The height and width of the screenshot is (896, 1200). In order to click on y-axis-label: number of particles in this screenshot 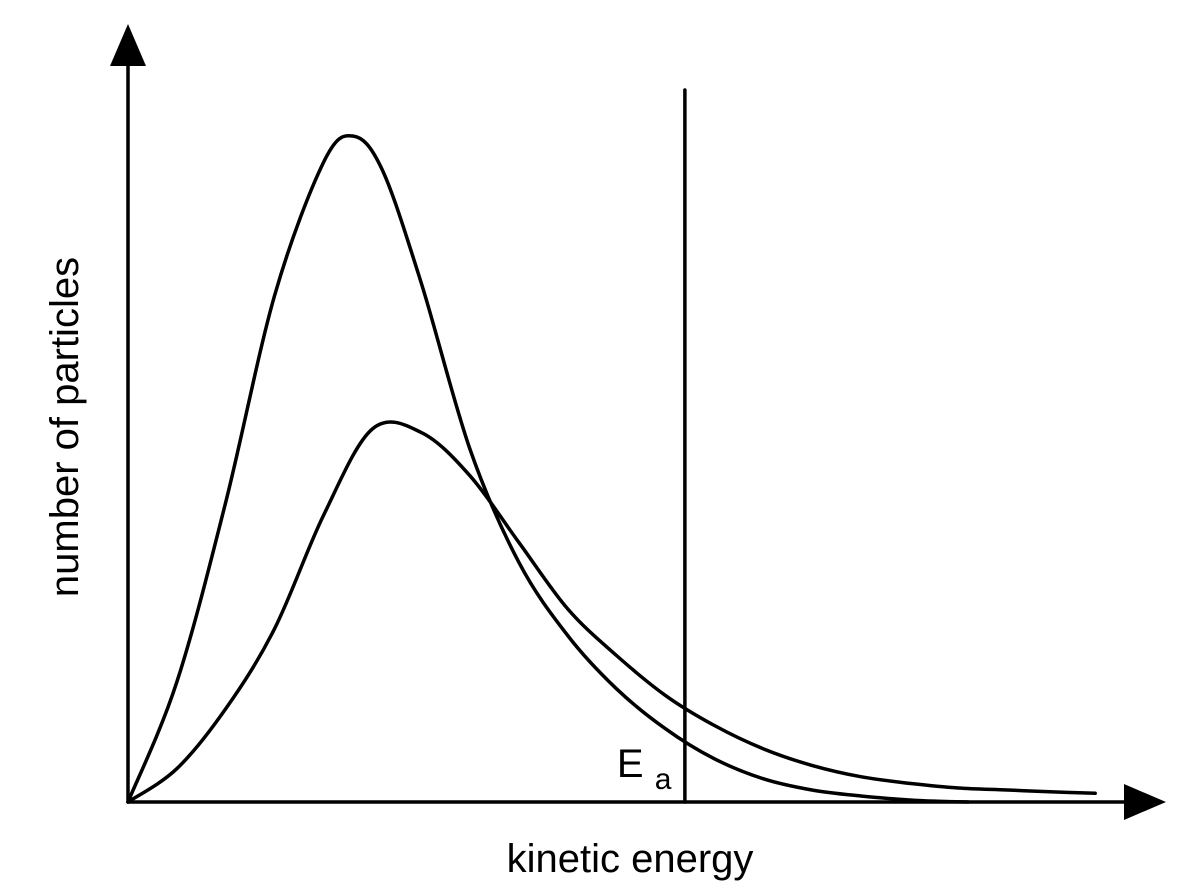, I will do `click(65, 427)`.